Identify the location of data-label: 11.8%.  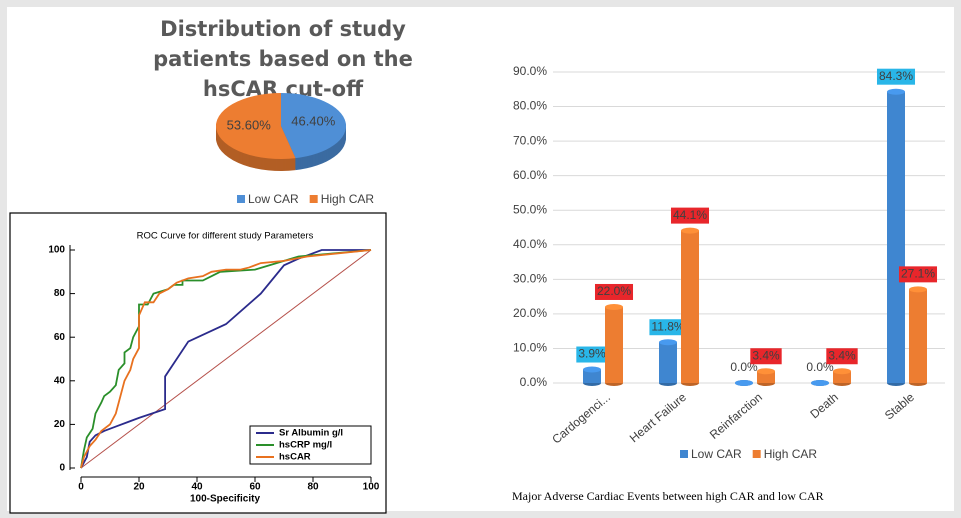
(667, 326).